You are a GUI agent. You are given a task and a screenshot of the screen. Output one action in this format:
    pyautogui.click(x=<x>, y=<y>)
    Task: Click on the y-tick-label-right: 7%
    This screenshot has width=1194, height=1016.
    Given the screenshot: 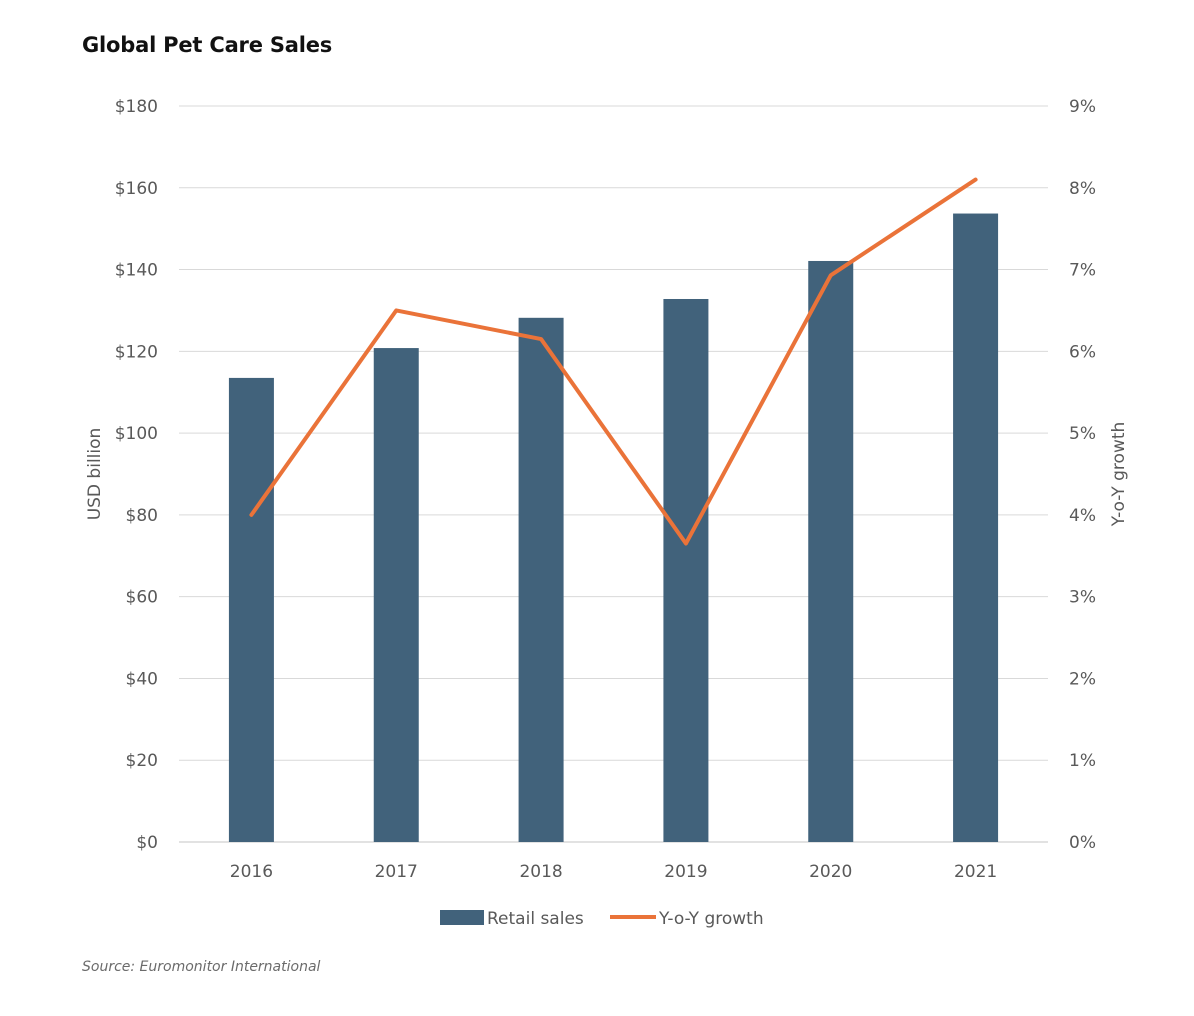 What is the action you would take?
    pyautogui.click(x=1082, y=271)
    